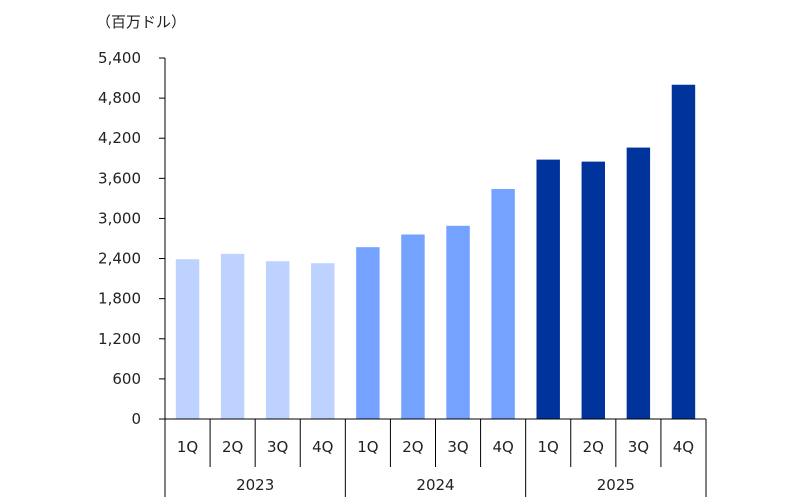 This screenshot has width=800, height=503. I want to click on y-tick-label: 4,800, so click(119, 98).